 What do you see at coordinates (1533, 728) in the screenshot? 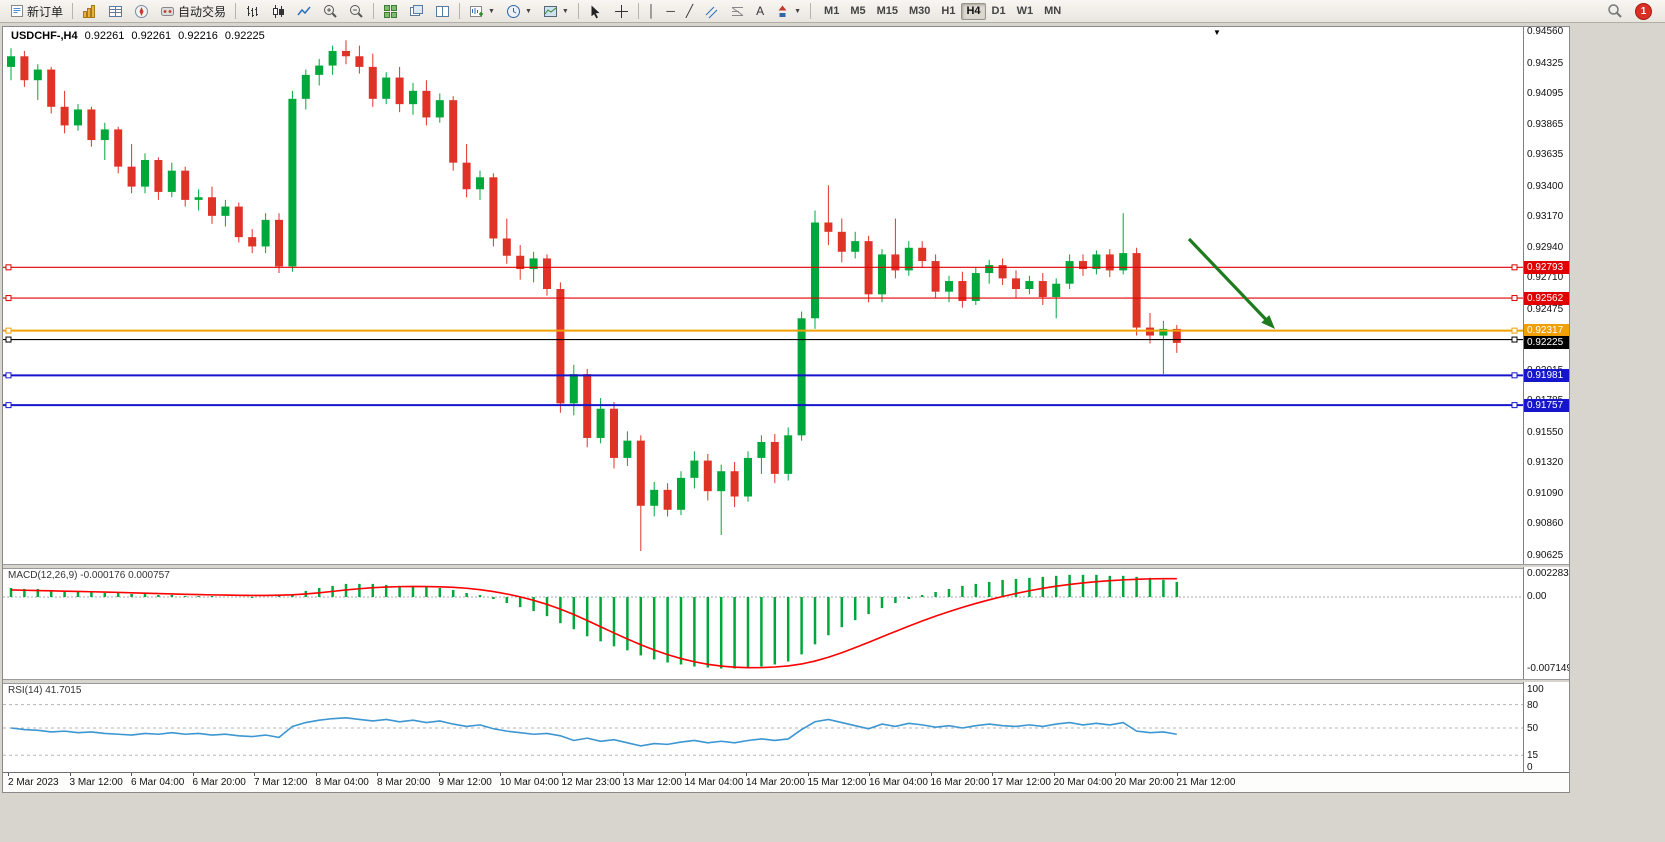
I see `rsi-axis-label: 50` at bounding box center [1533, 728].